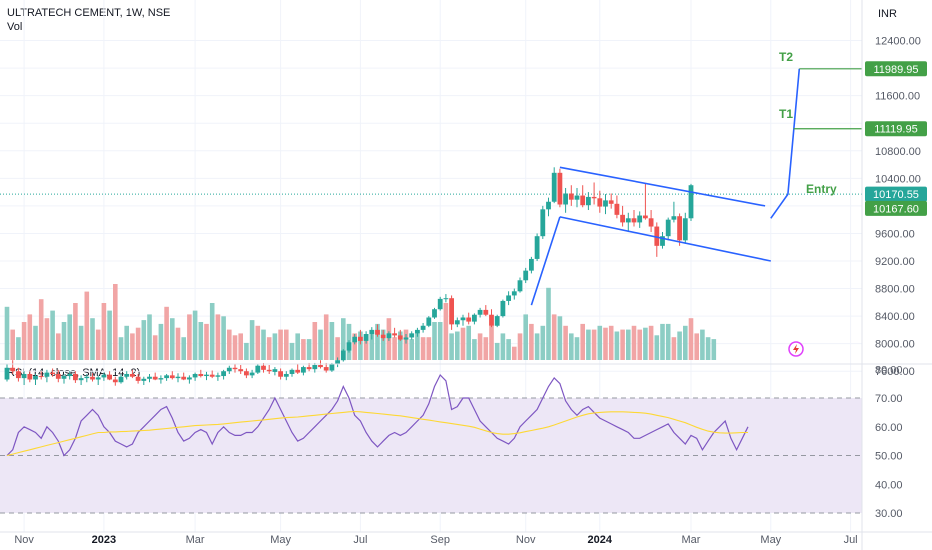 The image size is (932, 550). Describe the element at coordinates (360, 322) in the screenshot. I see `volume-bars` at that location.